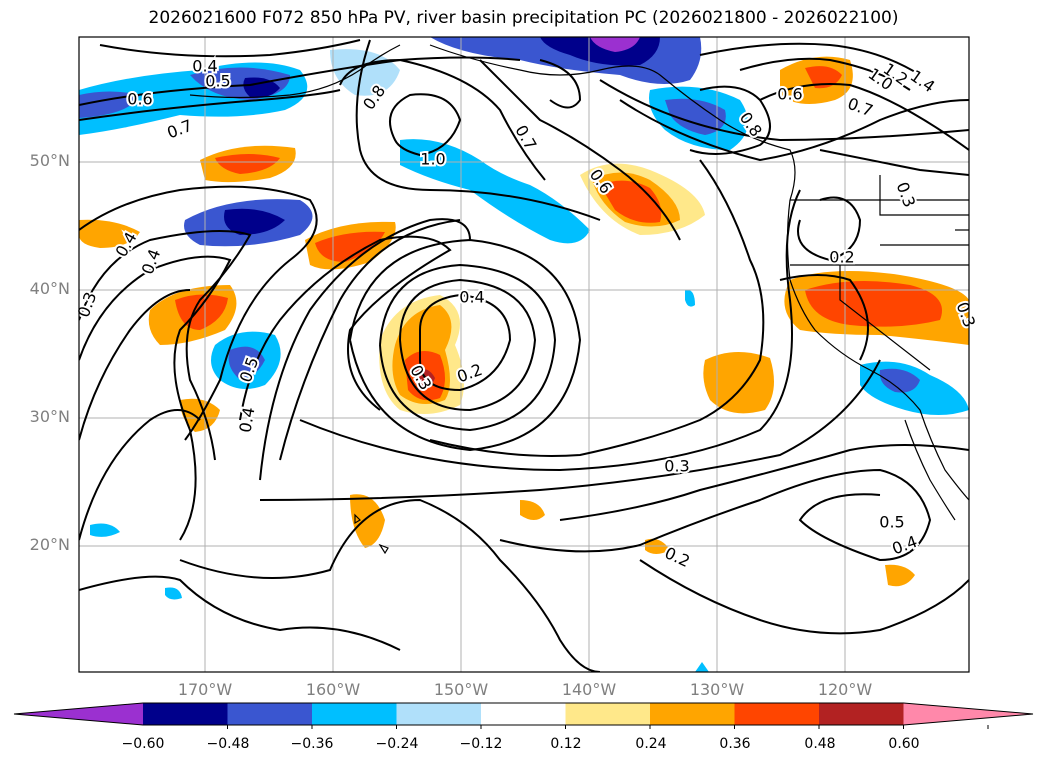 This screenshot has width=1047, height=765. Describe the element at coordinates (461, 689) in the screenshot. I see `lon-label-150w: 150°W` at that location.